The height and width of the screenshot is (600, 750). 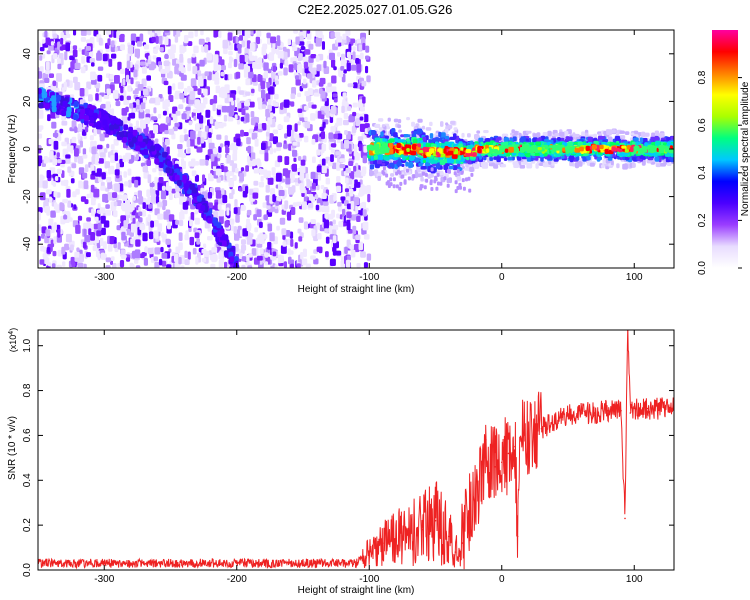 What do you see at coordinates (375, 9) in the screenshot?
I see `figure-title: C2E2.2025.027.01.05.G26` at bounding box center [375, 9].